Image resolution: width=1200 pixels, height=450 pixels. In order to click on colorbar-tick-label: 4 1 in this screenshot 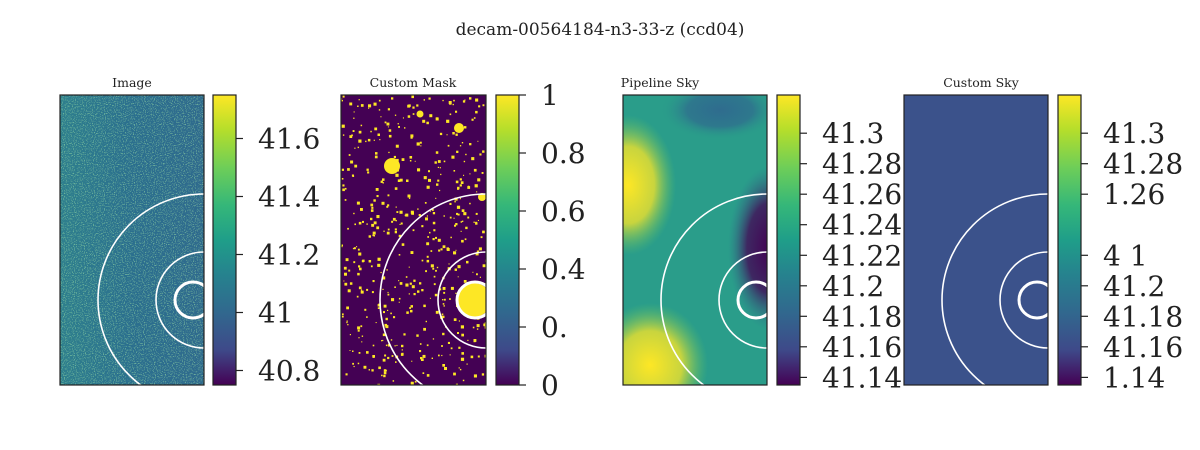, I will do `click(1125, 255)`.